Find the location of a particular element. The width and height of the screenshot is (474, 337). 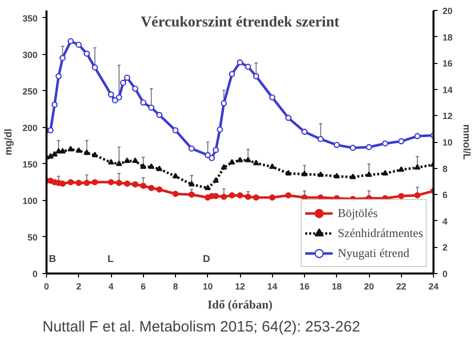

y-tick-label: 150 is located at coordinates (30, 164).